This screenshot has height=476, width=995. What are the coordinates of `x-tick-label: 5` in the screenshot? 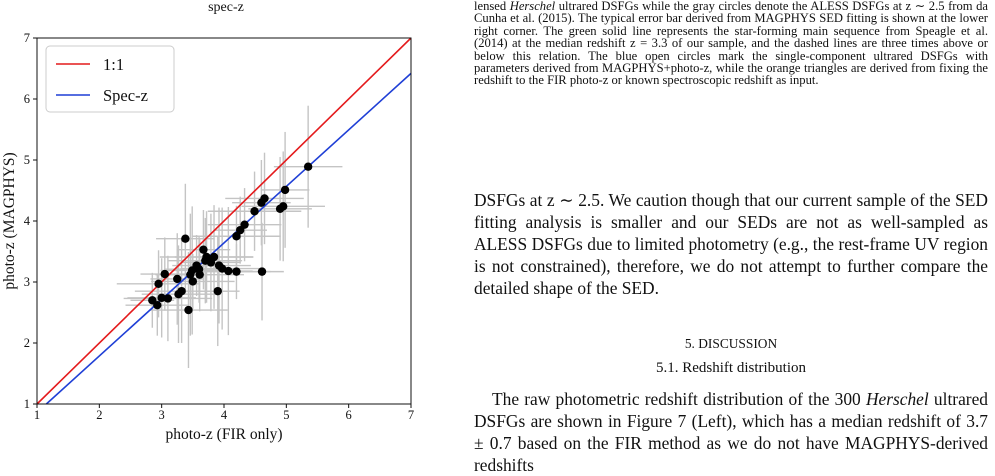 It's located at (286, 415).